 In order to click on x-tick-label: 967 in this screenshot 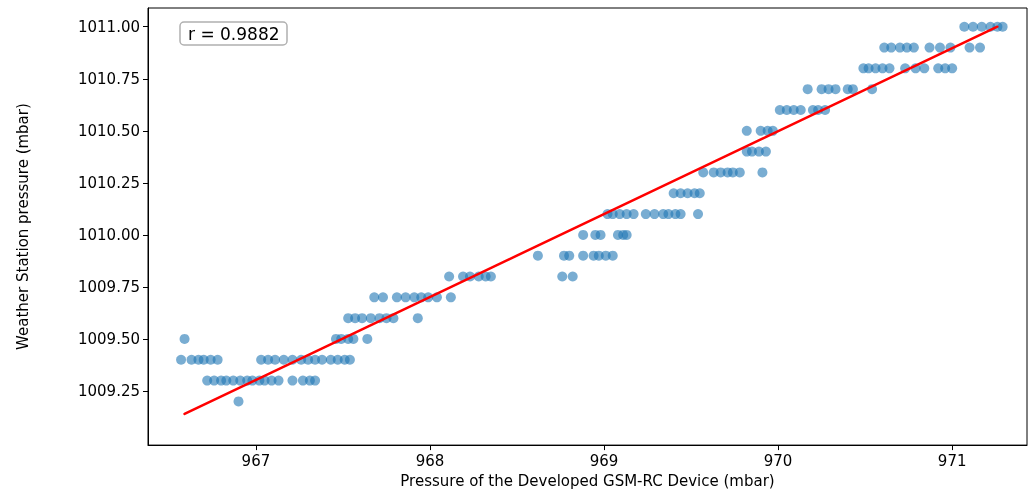, I will do `click(256, 460)`.